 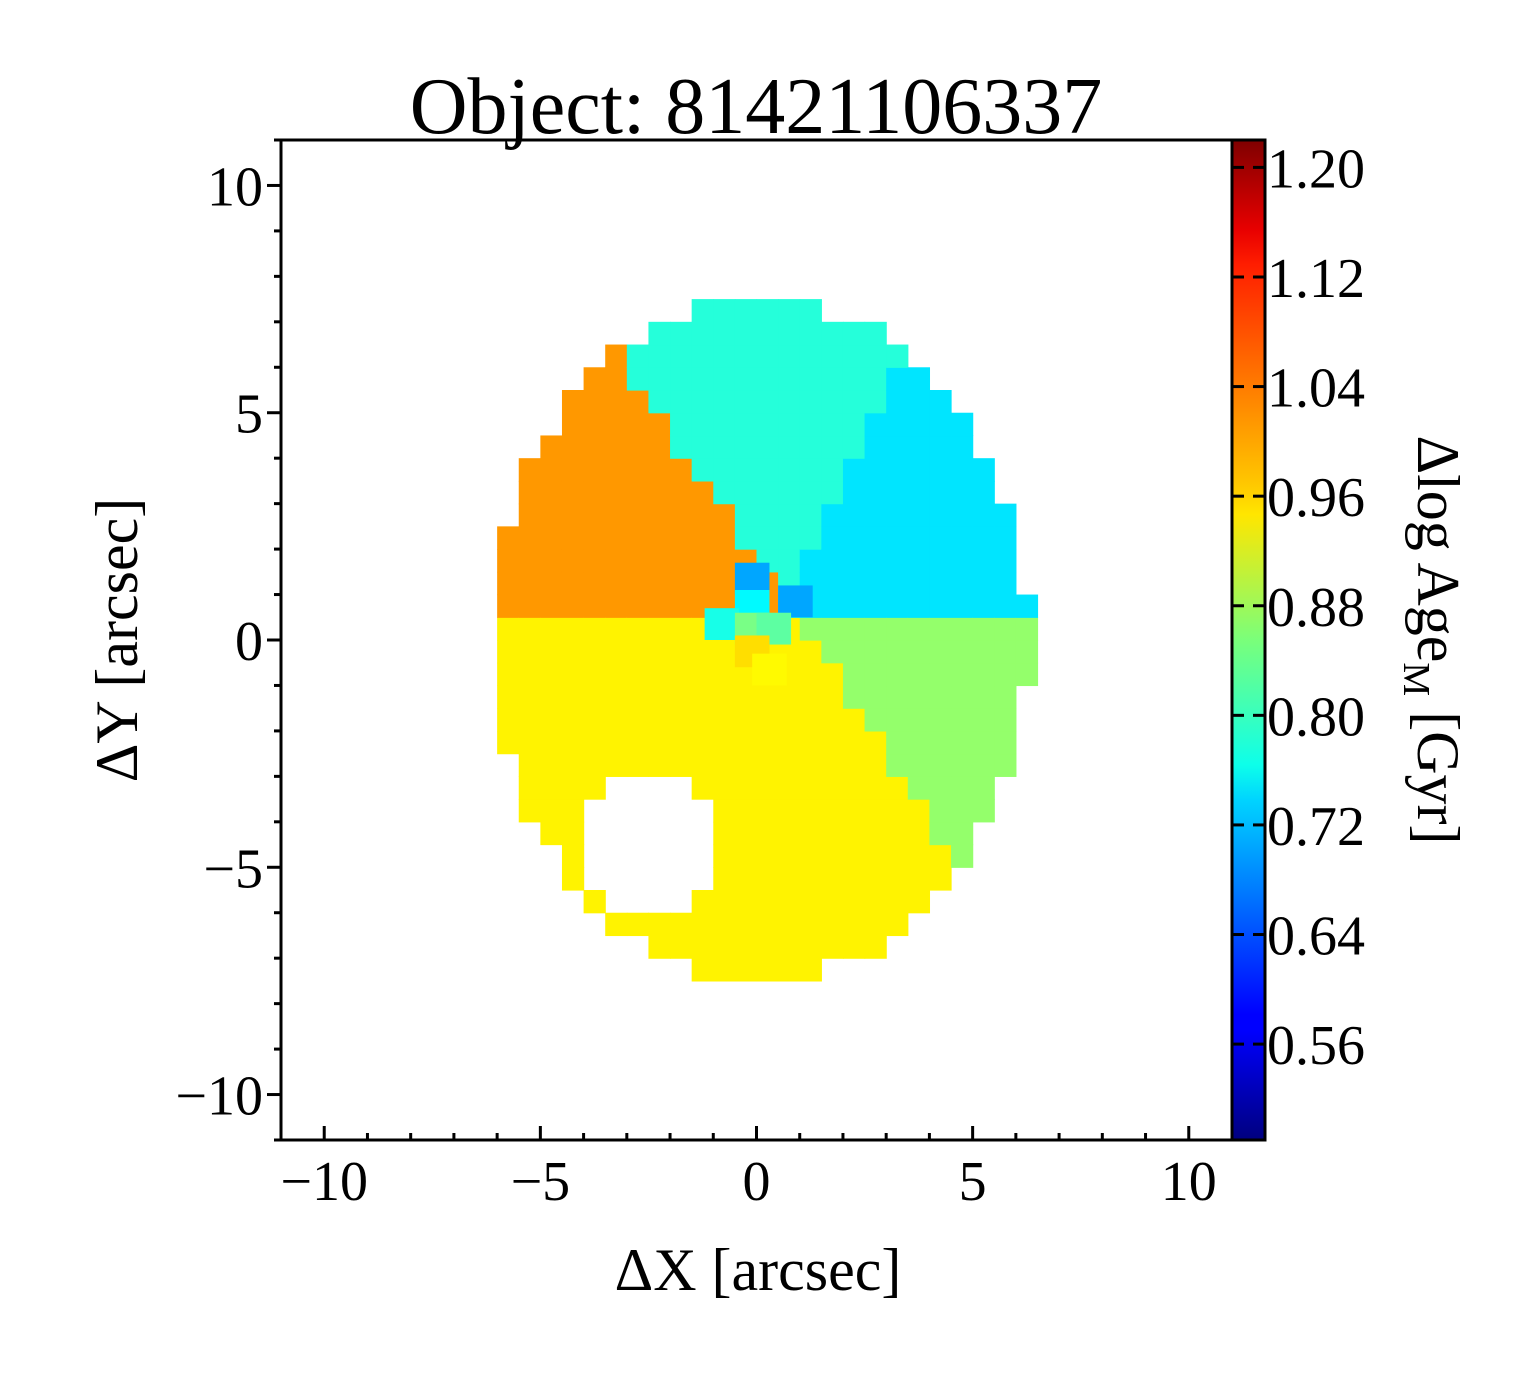 What do you see at coordinates (324, 1182) in the screenshot?
I see `x-tick-label: −10` at bounding box center [324, 1182].